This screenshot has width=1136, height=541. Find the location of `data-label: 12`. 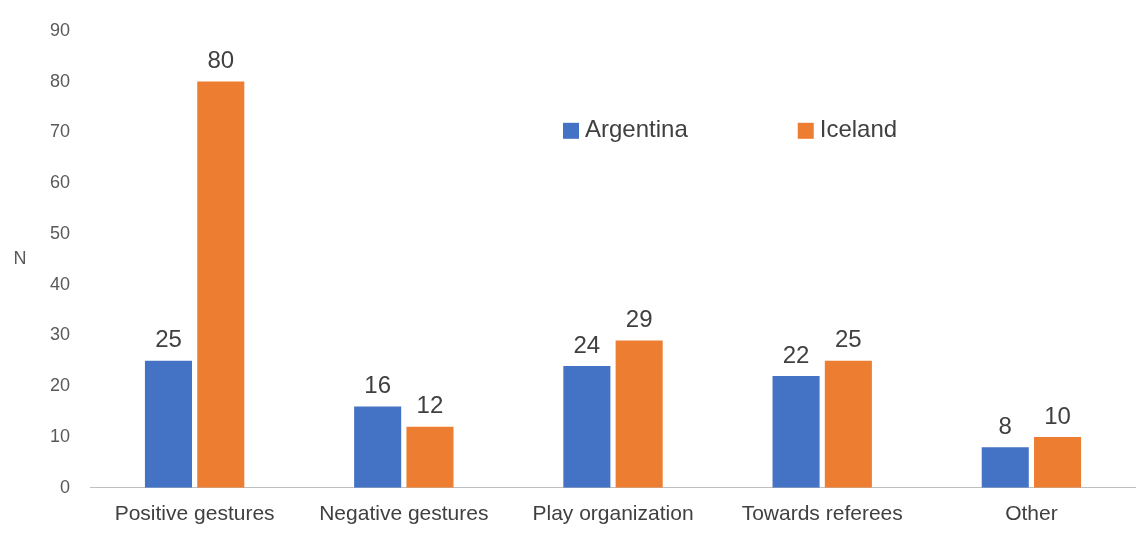

data-label: 12 is located at coordinates (430, 405).